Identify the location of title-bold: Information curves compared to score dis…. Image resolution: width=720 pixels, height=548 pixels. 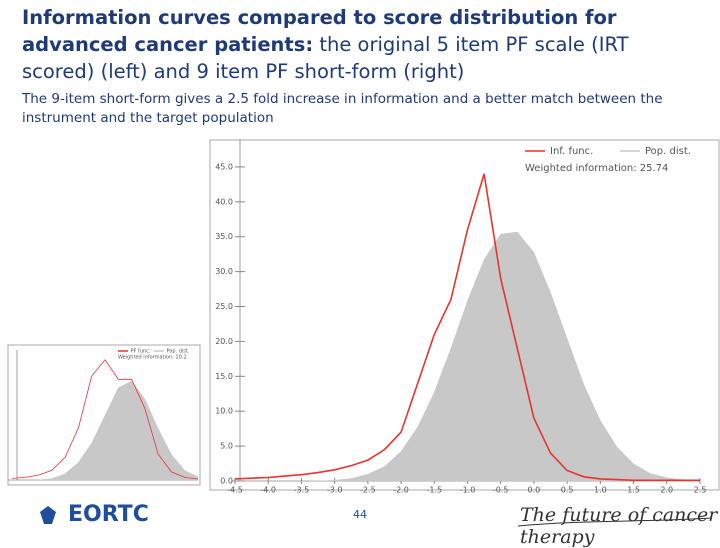
(319, 31).